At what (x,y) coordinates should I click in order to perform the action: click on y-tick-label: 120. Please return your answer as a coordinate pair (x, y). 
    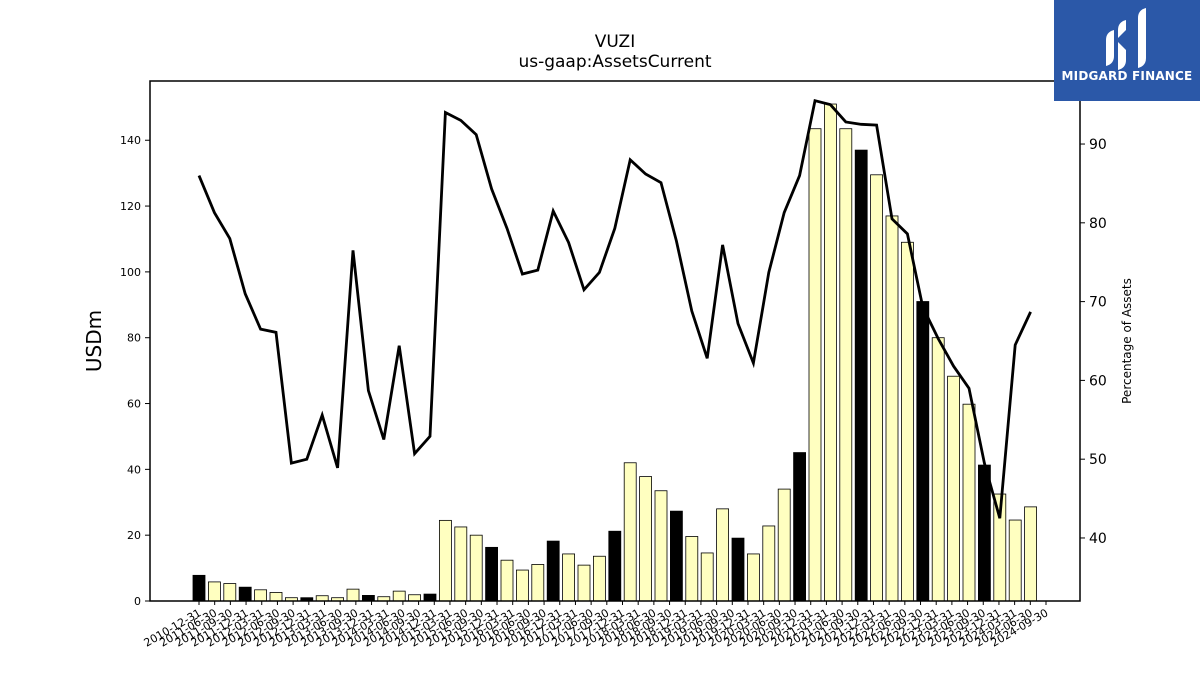
    Looking at the image, I should click on (130, 206).